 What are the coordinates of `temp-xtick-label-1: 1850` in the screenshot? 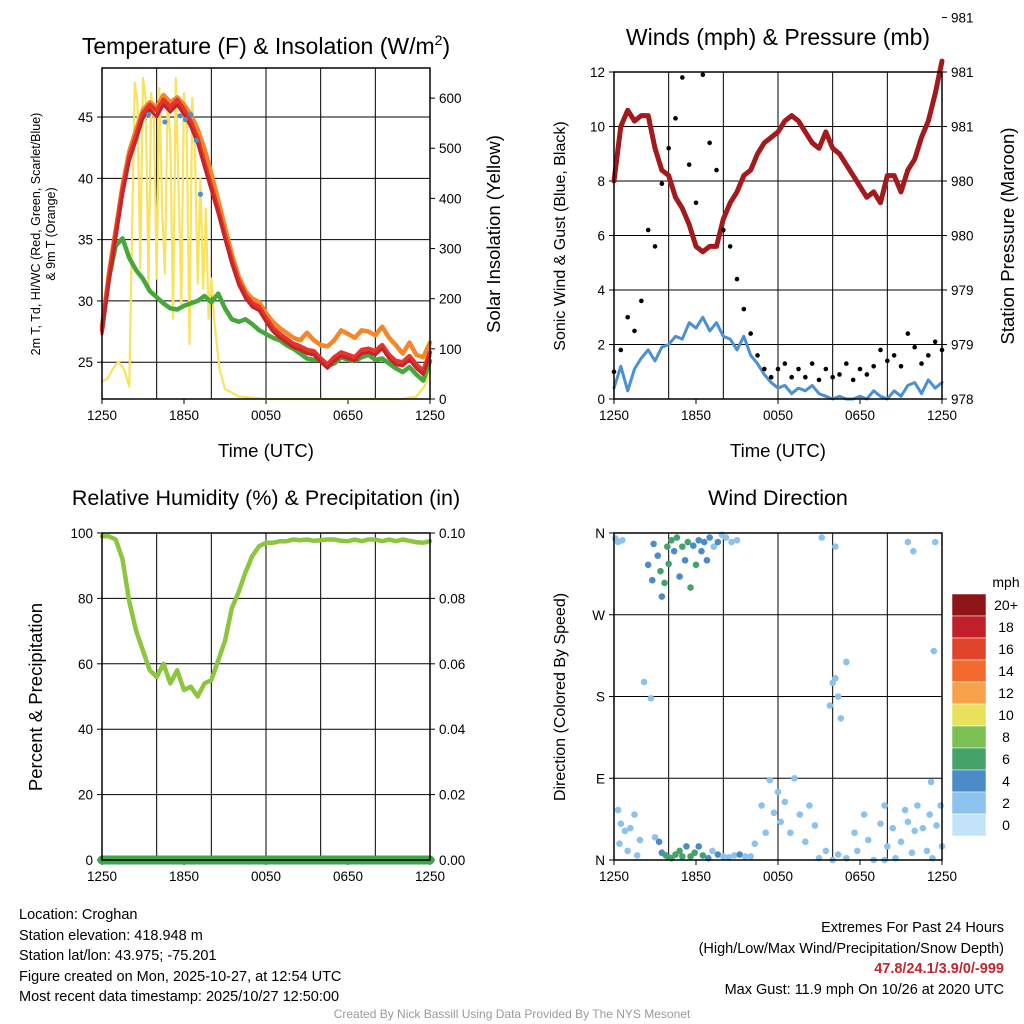 It's located at (184, 415).